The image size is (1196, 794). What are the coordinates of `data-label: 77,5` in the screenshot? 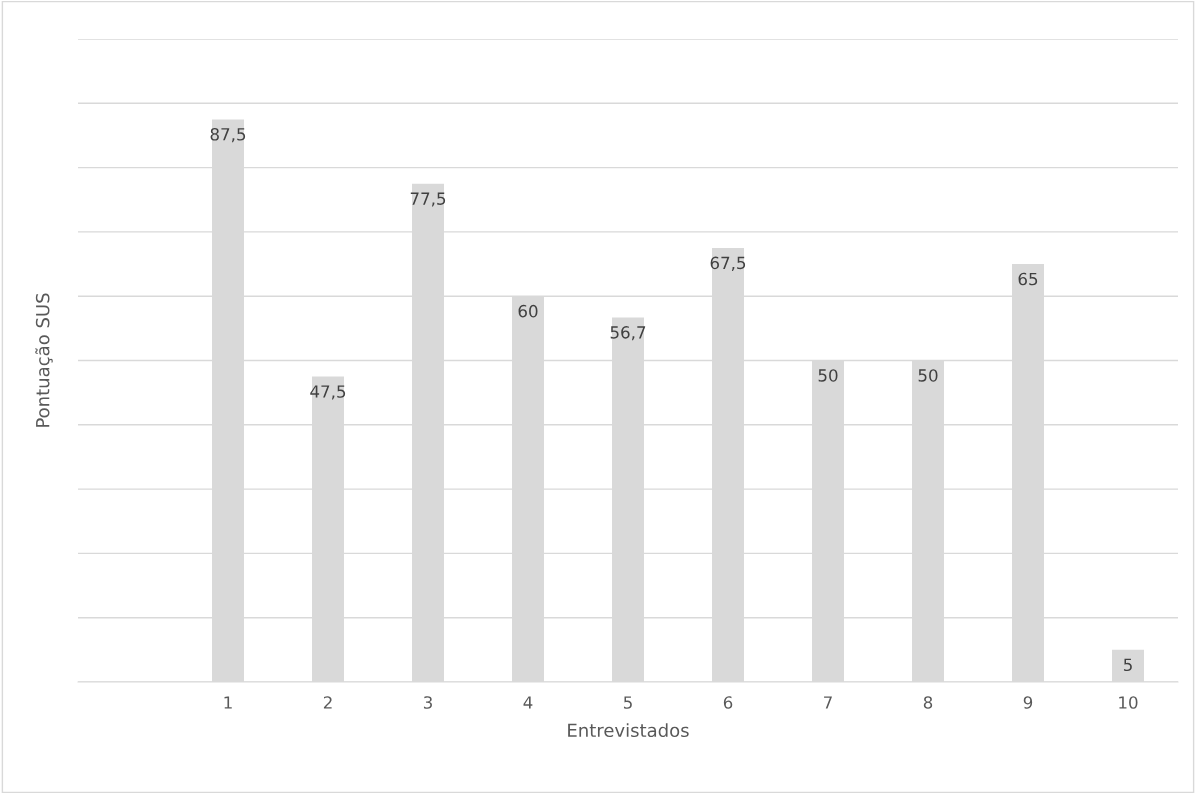 It's located at (428, 199).